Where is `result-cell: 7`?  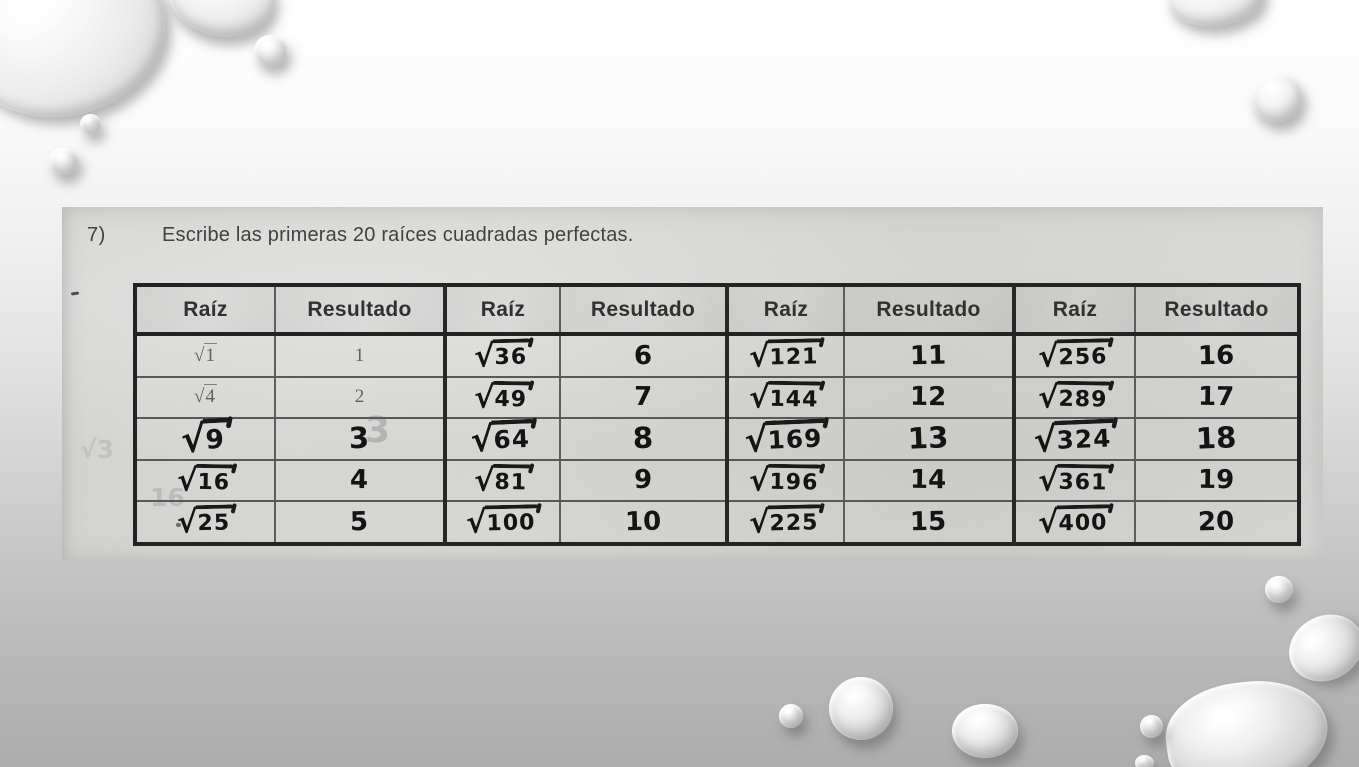
result-cell: 7 is located at coordinates (644, 397).